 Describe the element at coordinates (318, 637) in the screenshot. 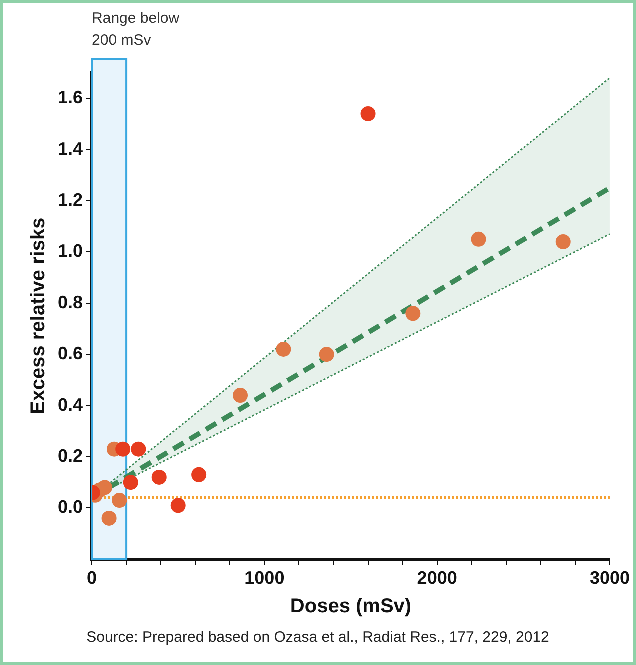

I see `source-note: Source: Prepared based on Ozasa et al., Radiat Res., 177, 229, 2012` at that location.